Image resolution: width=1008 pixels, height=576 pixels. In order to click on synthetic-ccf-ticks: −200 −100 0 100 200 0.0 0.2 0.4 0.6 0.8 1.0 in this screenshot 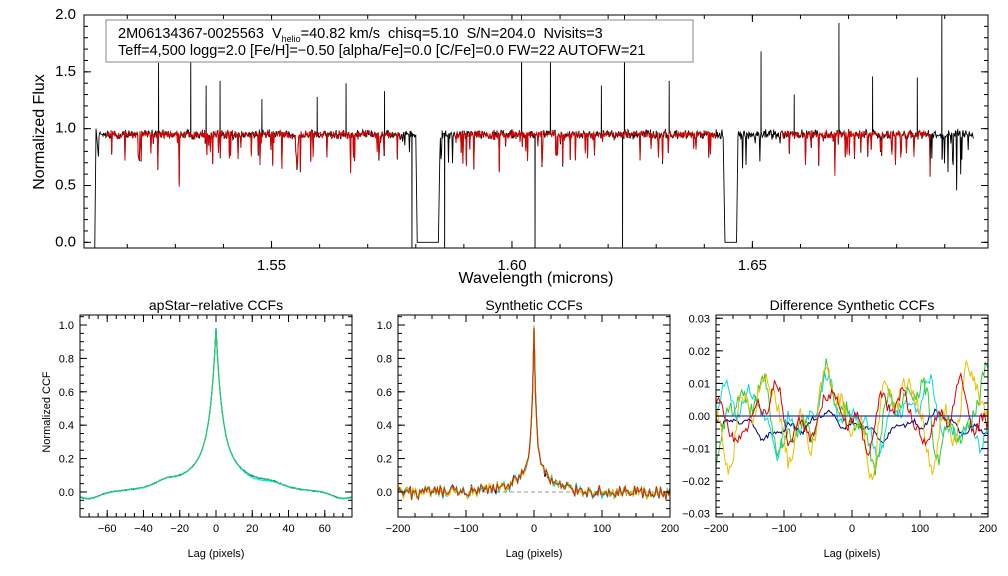, I will do `click(528, 425)`.